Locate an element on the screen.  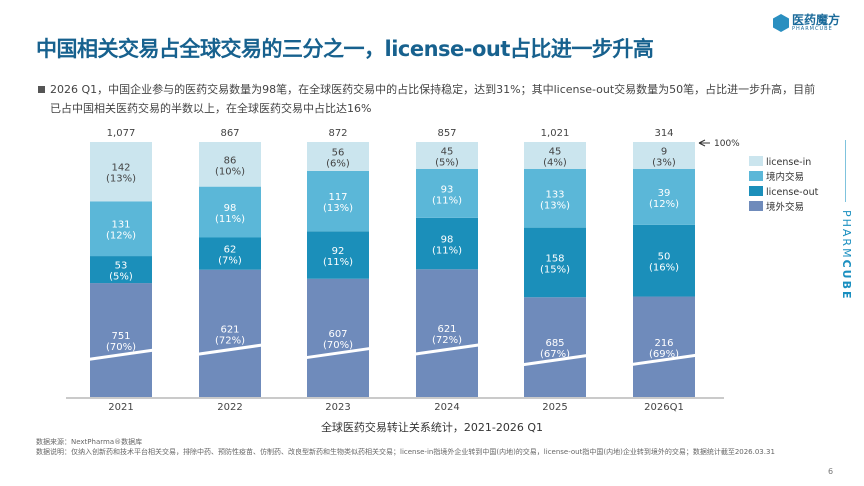
x-tick-label: 2025 is located at coordinates (554, 407).